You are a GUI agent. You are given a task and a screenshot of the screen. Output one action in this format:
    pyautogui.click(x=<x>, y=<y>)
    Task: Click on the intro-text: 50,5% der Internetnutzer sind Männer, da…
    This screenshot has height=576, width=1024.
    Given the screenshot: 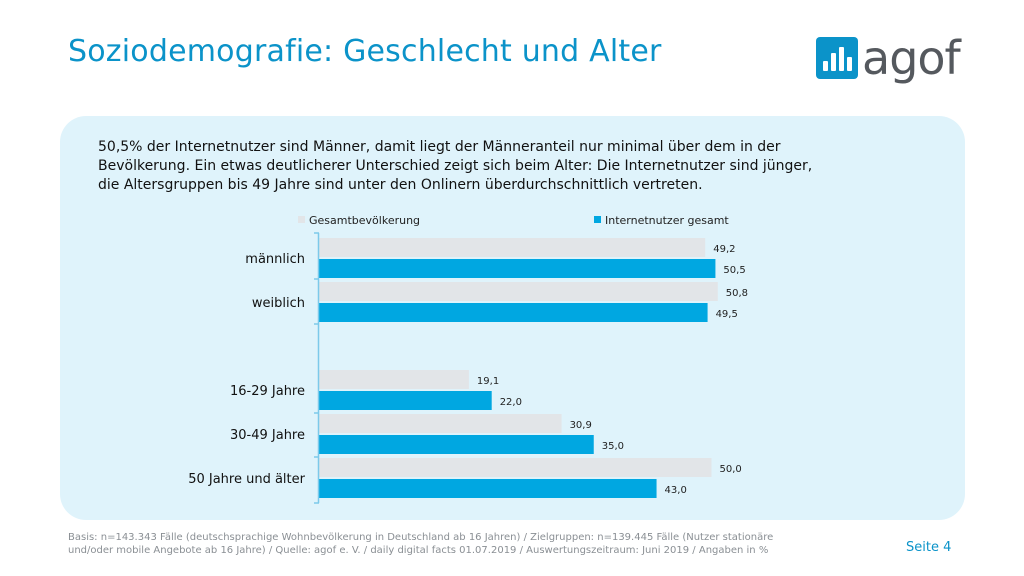 What is the action you would take?
    pyautogui.click(x=518, y=166)
    